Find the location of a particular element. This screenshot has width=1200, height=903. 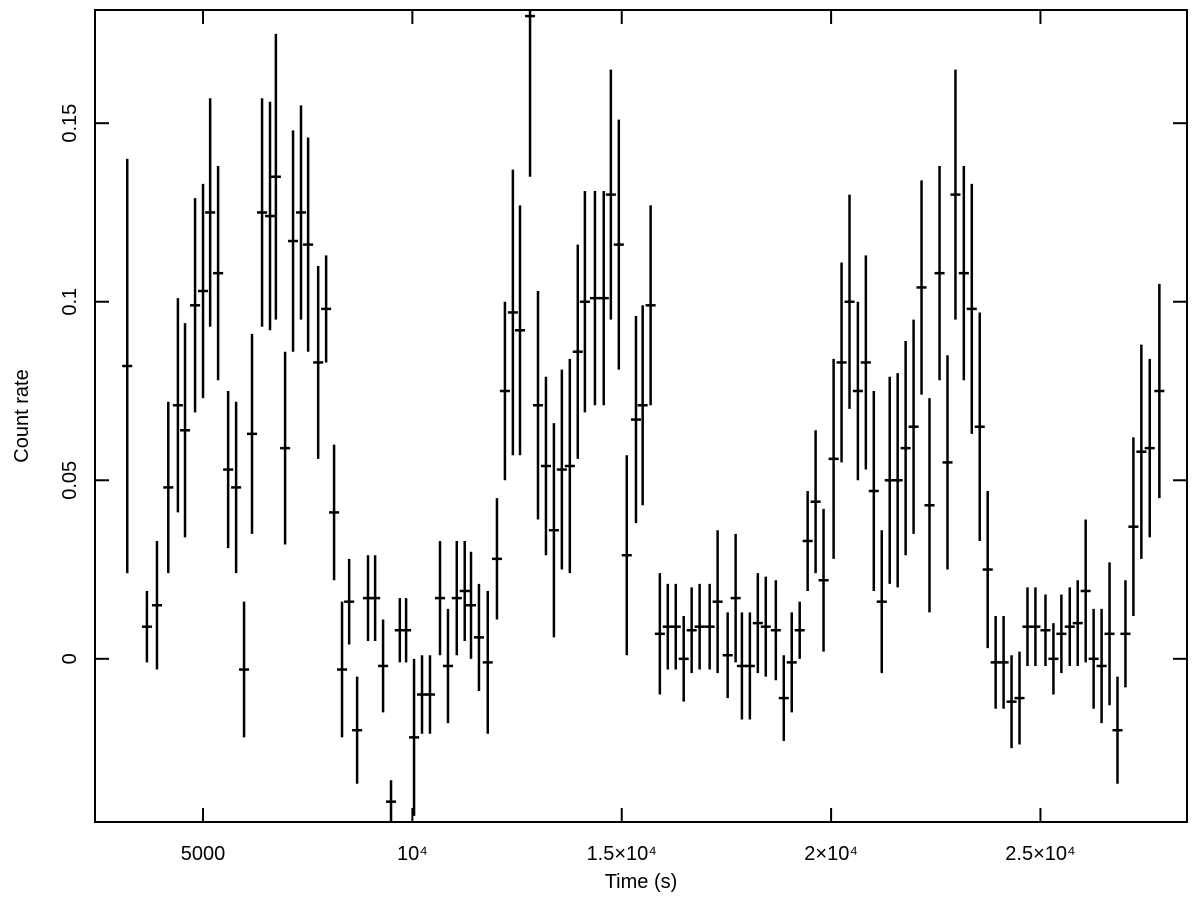

y-tick-label: 0.15 is located at coordinates (70, 123).